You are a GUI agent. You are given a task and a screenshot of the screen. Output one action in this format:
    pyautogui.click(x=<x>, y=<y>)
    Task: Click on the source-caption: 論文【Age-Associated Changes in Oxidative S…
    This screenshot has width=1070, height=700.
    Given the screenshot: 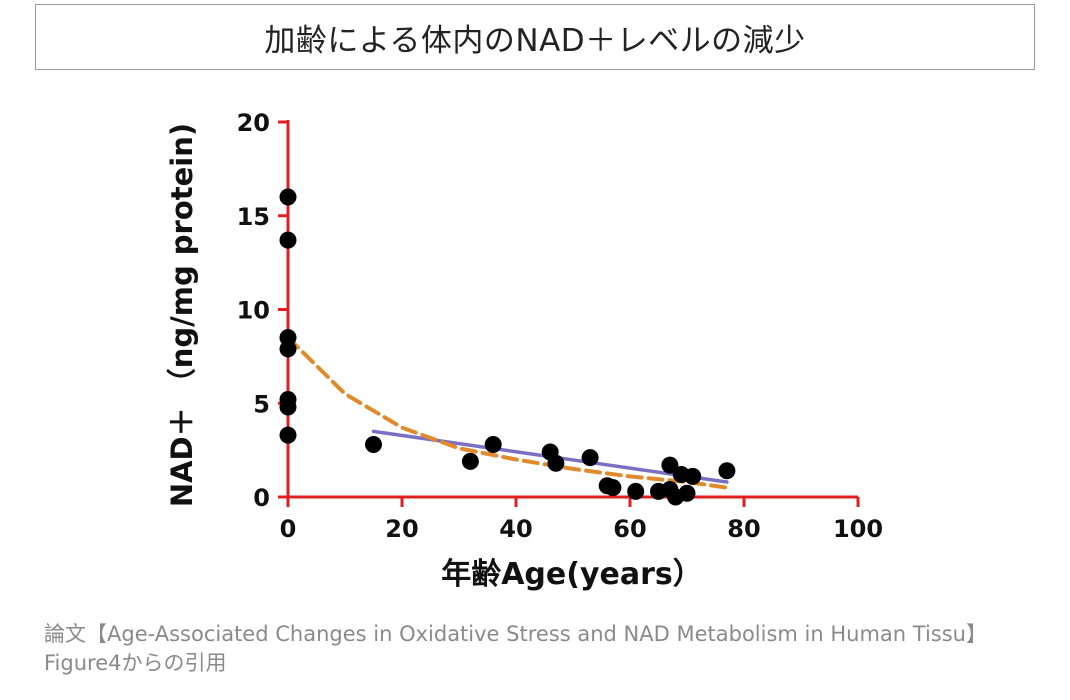 What is the action you would take?
    pyautogui.click(x=544, y=649)
    